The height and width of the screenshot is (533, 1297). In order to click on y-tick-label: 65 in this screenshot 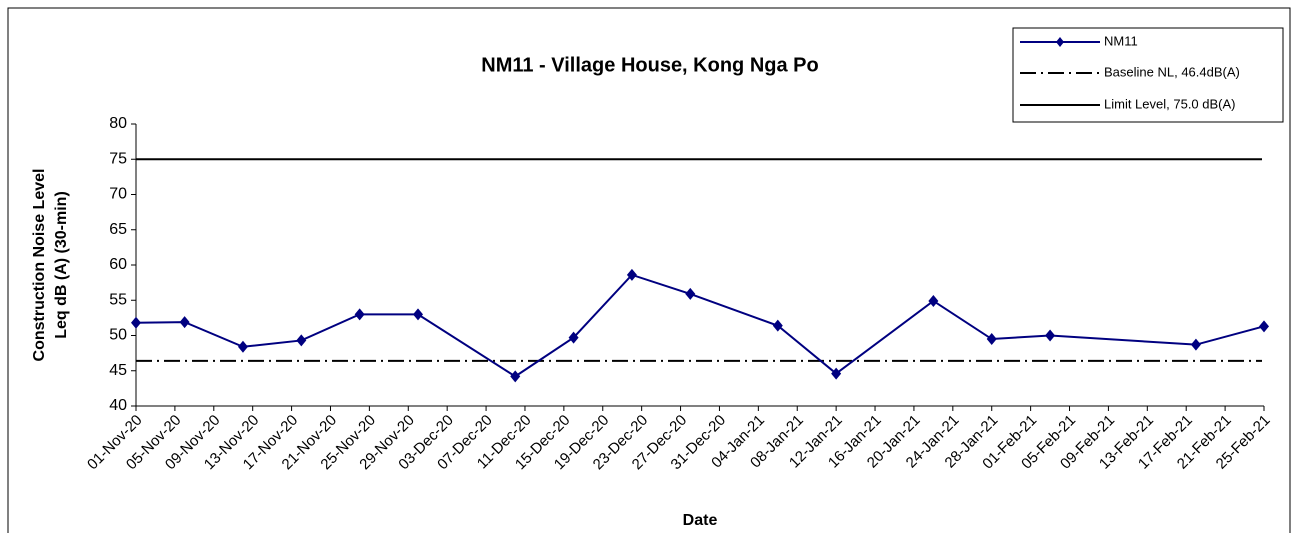, I will do `click(118, 229)`.